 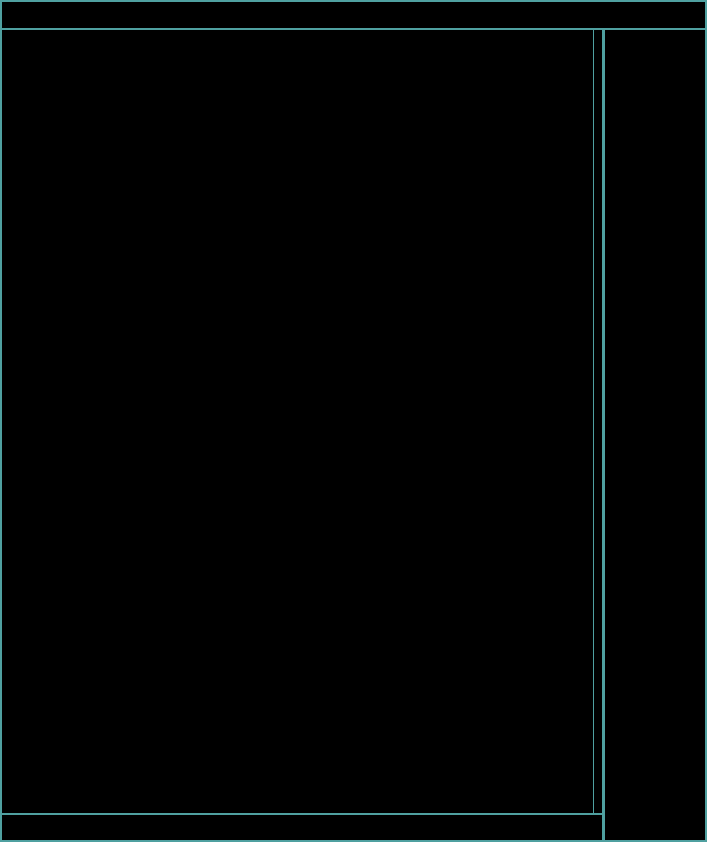 I want to click on map-bottom-border, so click(x=302, y=814).